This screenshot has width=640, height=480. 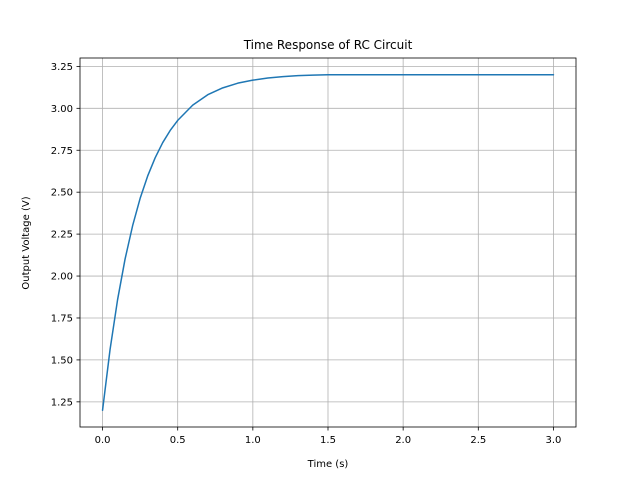 What do you see at coordinates (62, 402) in the screenshot?
I see `y-tick-label: 1.25` at bounding box center [62, 402].